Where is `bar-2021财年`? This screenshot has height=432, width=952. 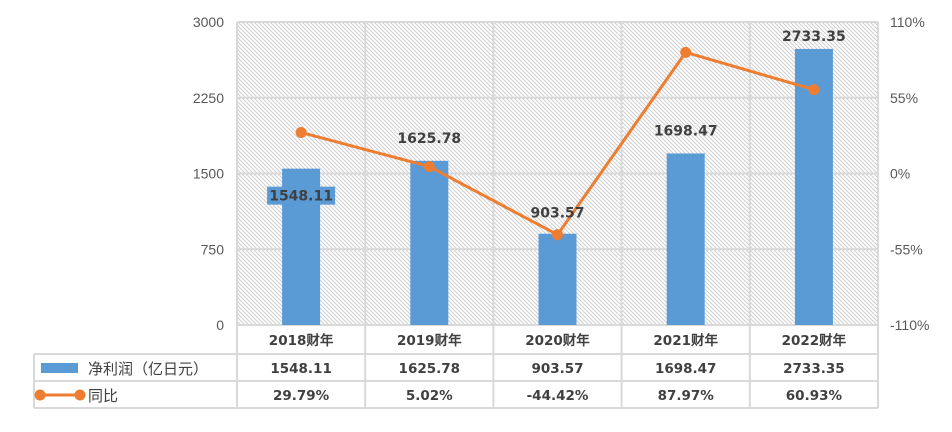 bar-2021财年 is located at coordinates (685, 239).